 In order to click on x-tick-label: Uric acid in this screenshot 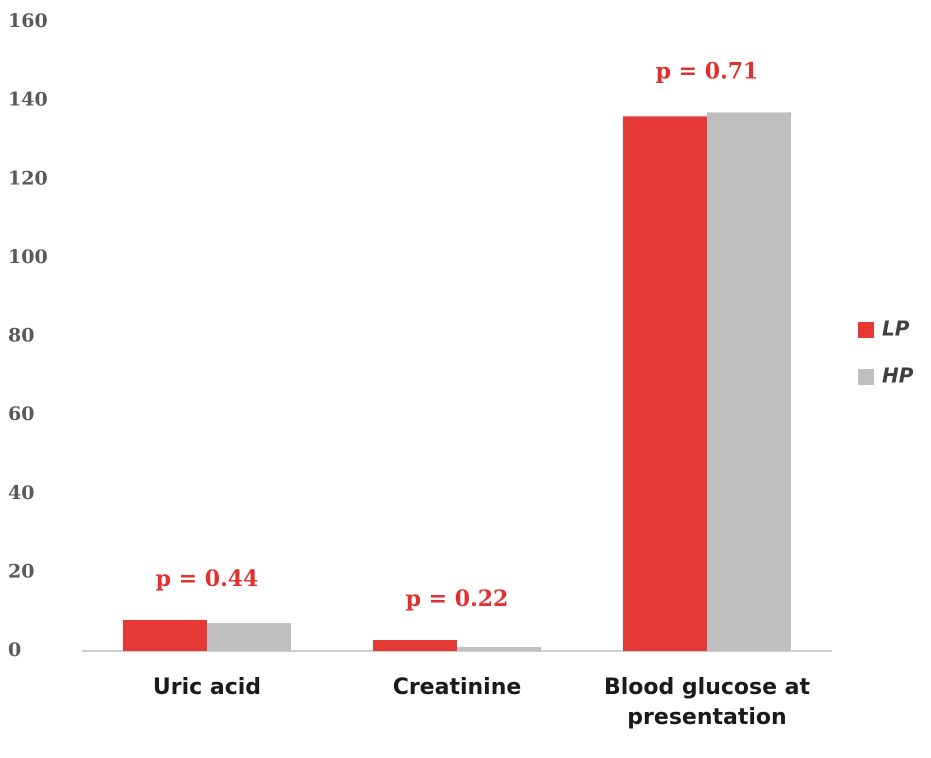, I will do `click(207, 687)`.